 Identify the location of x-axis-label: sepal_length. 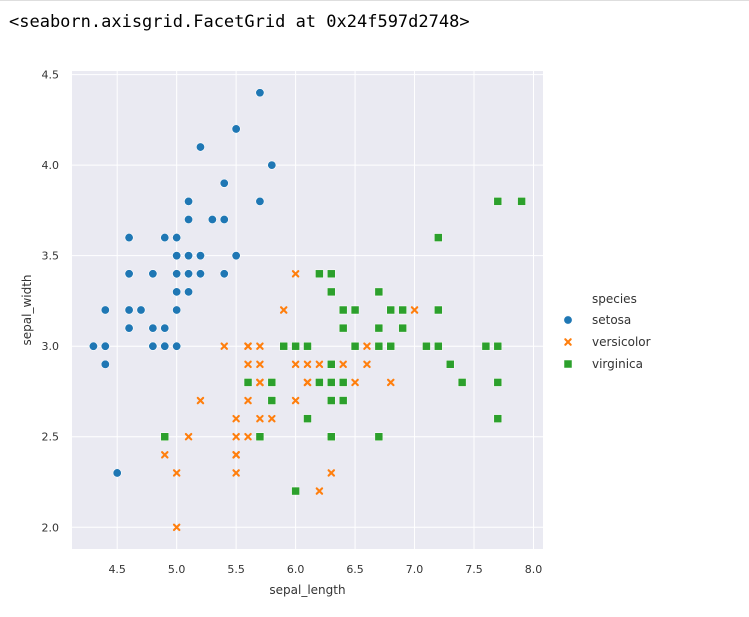
(307, 590).